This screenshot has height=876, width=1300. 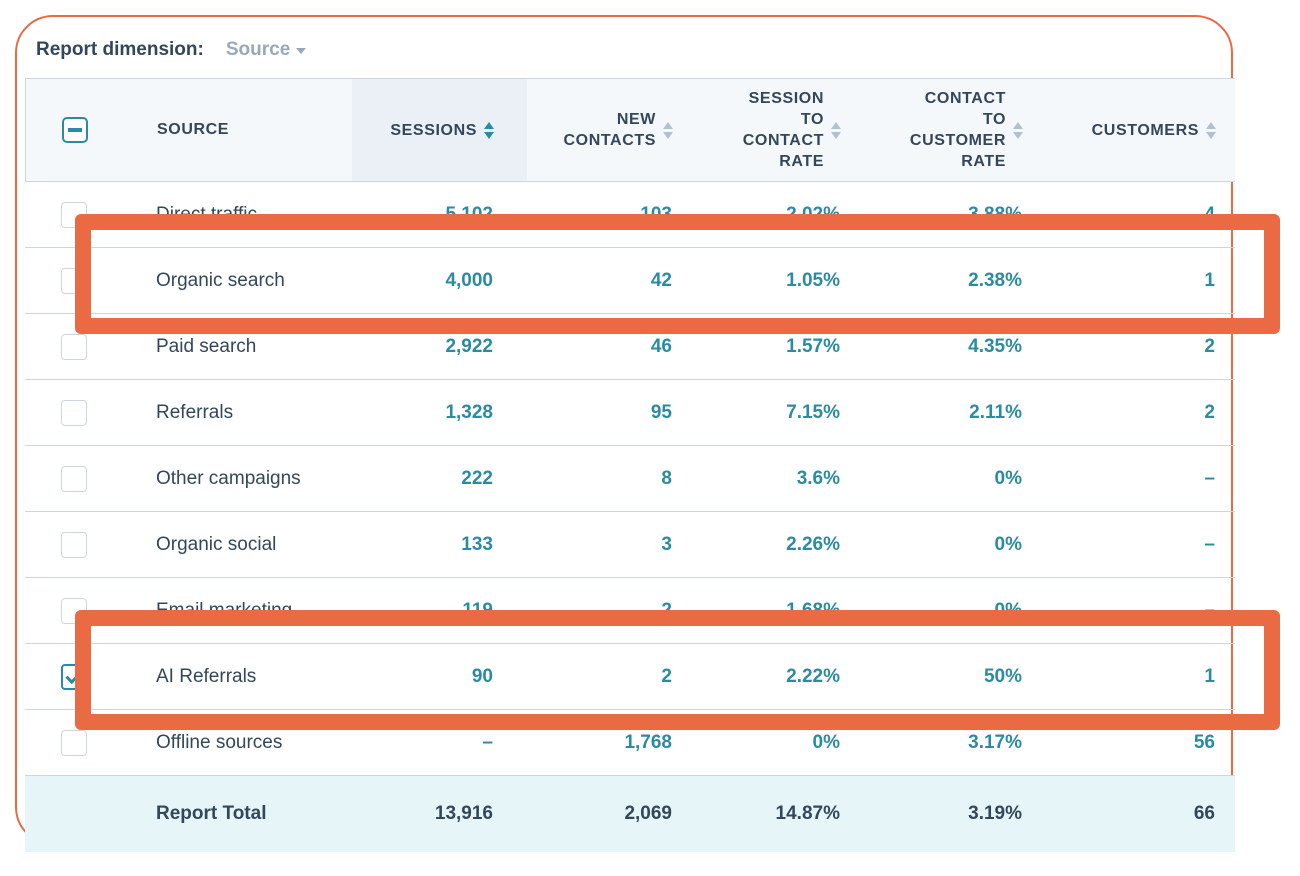 I want to click on table-row: Offline sources – 1,768 0% 3.17% 56, so click(x=630, y=743).